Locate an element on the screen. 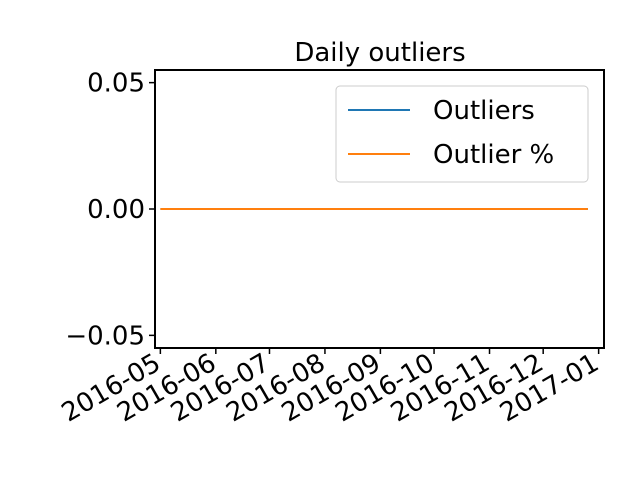  y-axis: 0.05 0.00 −0.05 is located at coordinates (110, 210).